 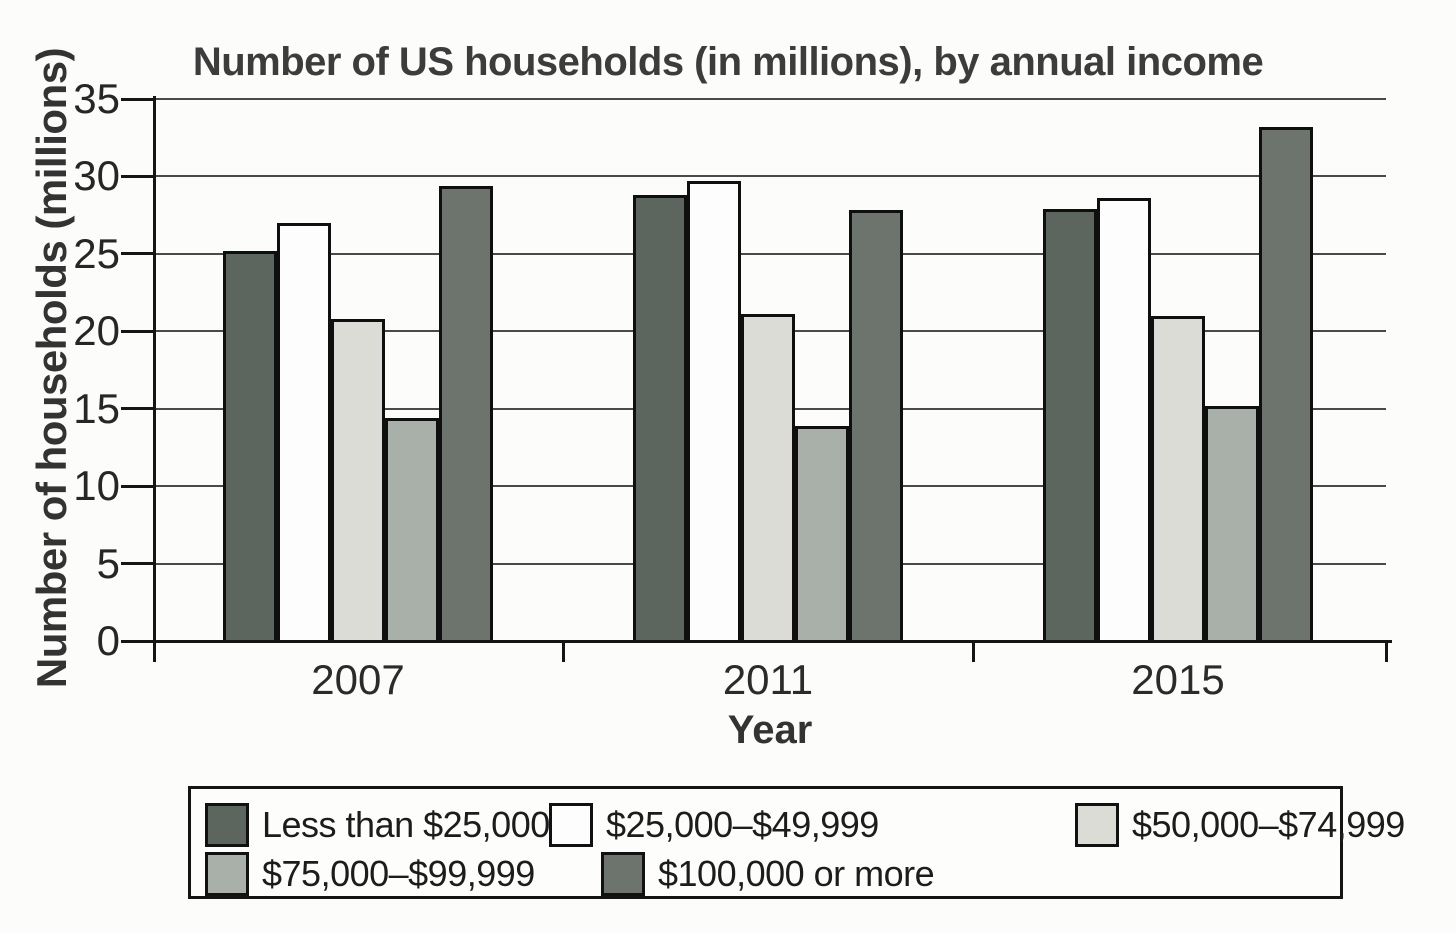 I want to click on legend-item: $50,000–$74,999, so click(x=1240, y=825).